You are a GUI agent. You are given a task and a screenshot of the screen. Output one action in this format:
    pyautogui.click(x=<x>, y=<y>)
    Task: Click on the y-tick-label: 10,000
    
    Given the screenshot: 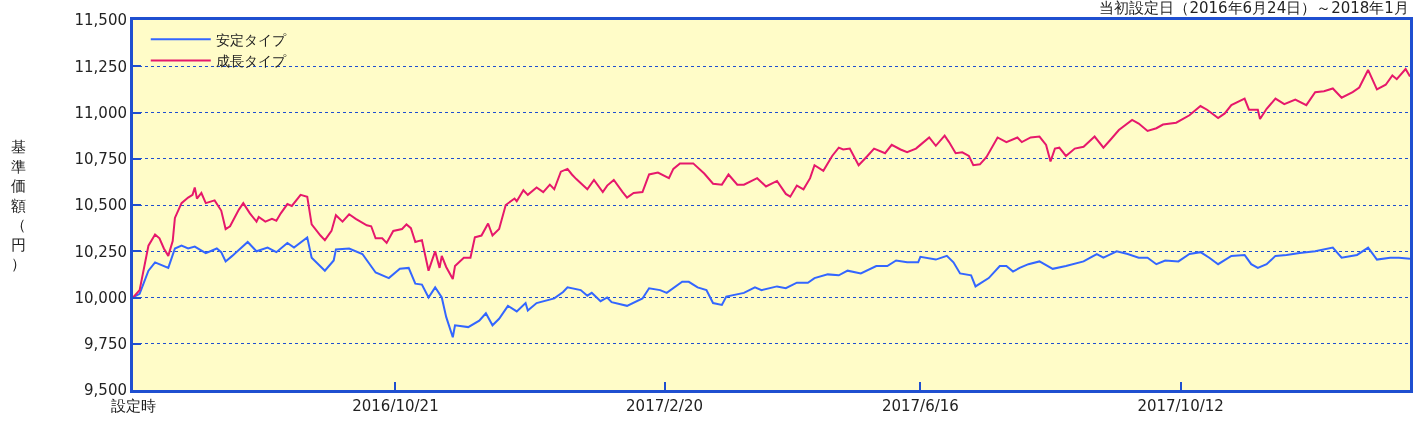 What is the action you would take?
    pyautogui.click(x=100, y=297)
    